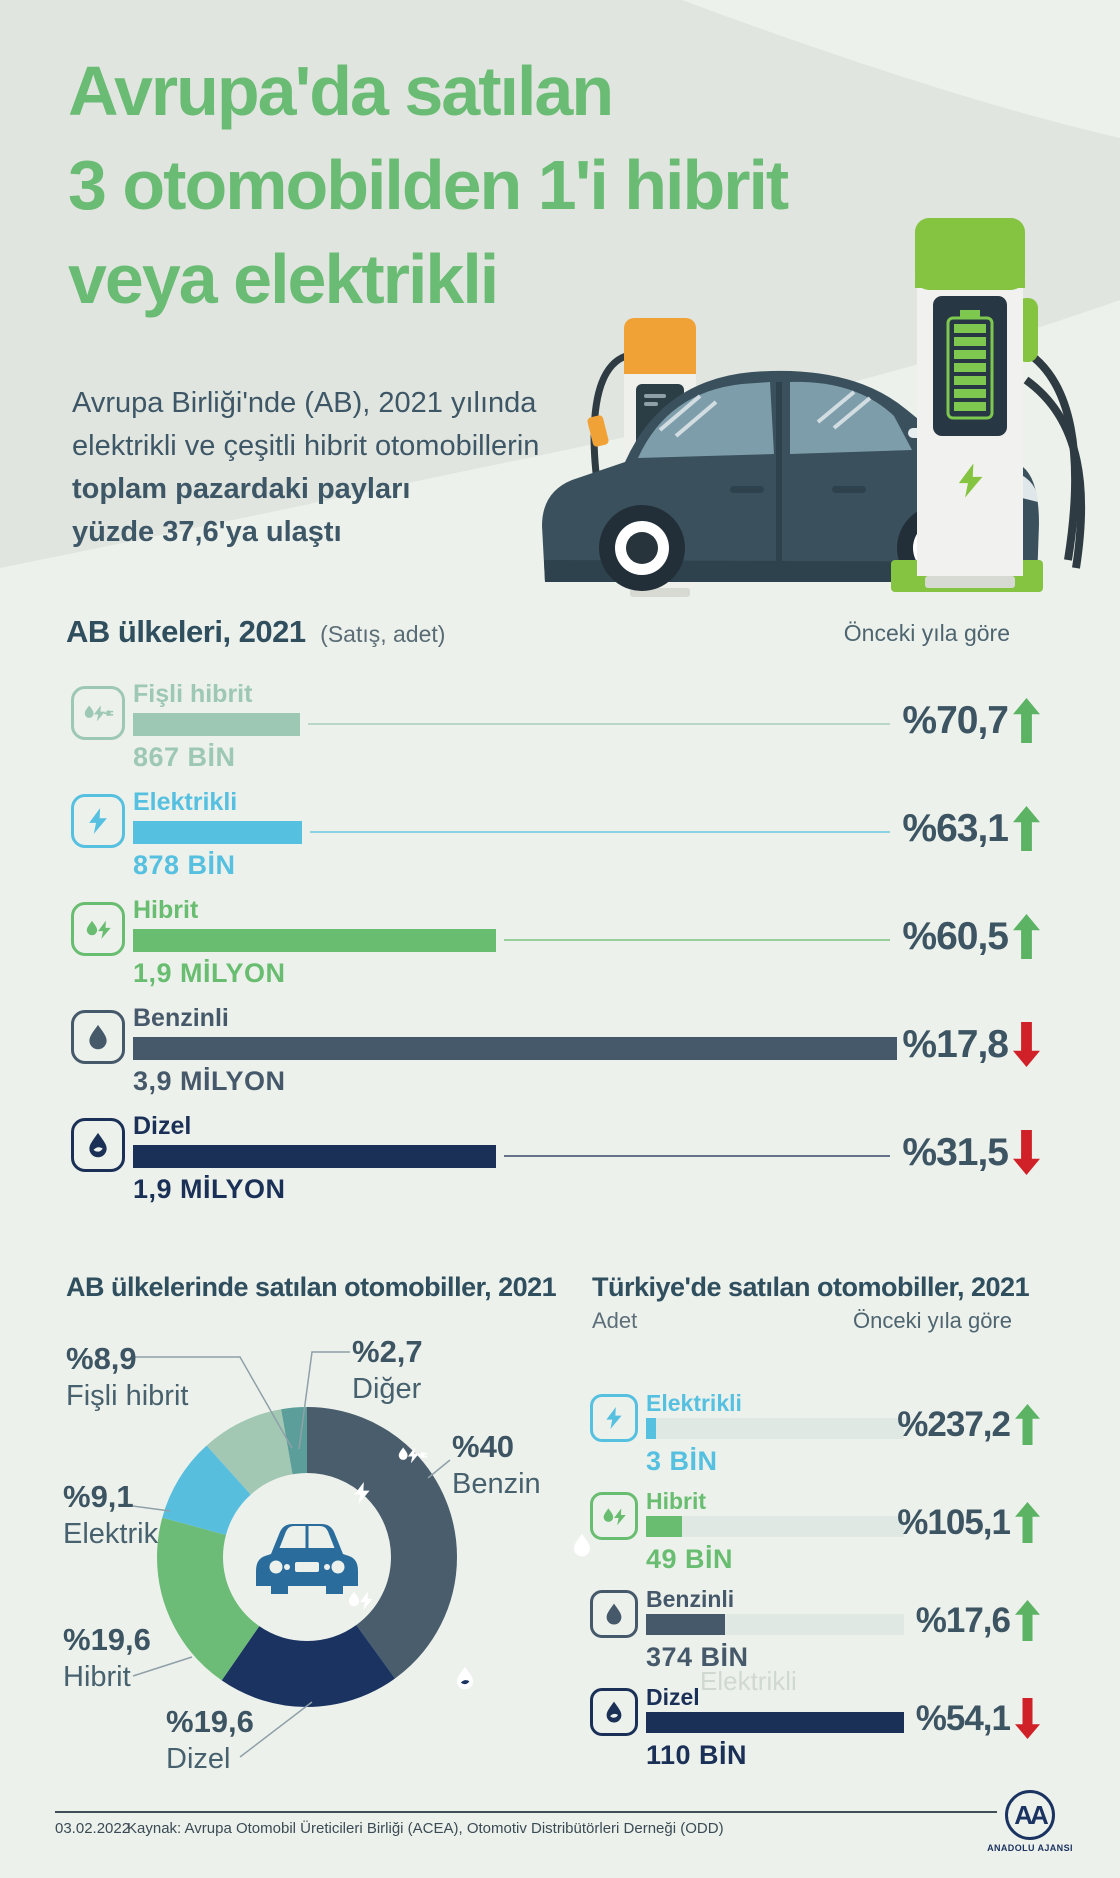 This screenshot has height=1878, width=1120. What do you see at coordinates (283, 279) in the screenshot?
I see `title-line: veya elektrikli` at bounding box center [283, 279].